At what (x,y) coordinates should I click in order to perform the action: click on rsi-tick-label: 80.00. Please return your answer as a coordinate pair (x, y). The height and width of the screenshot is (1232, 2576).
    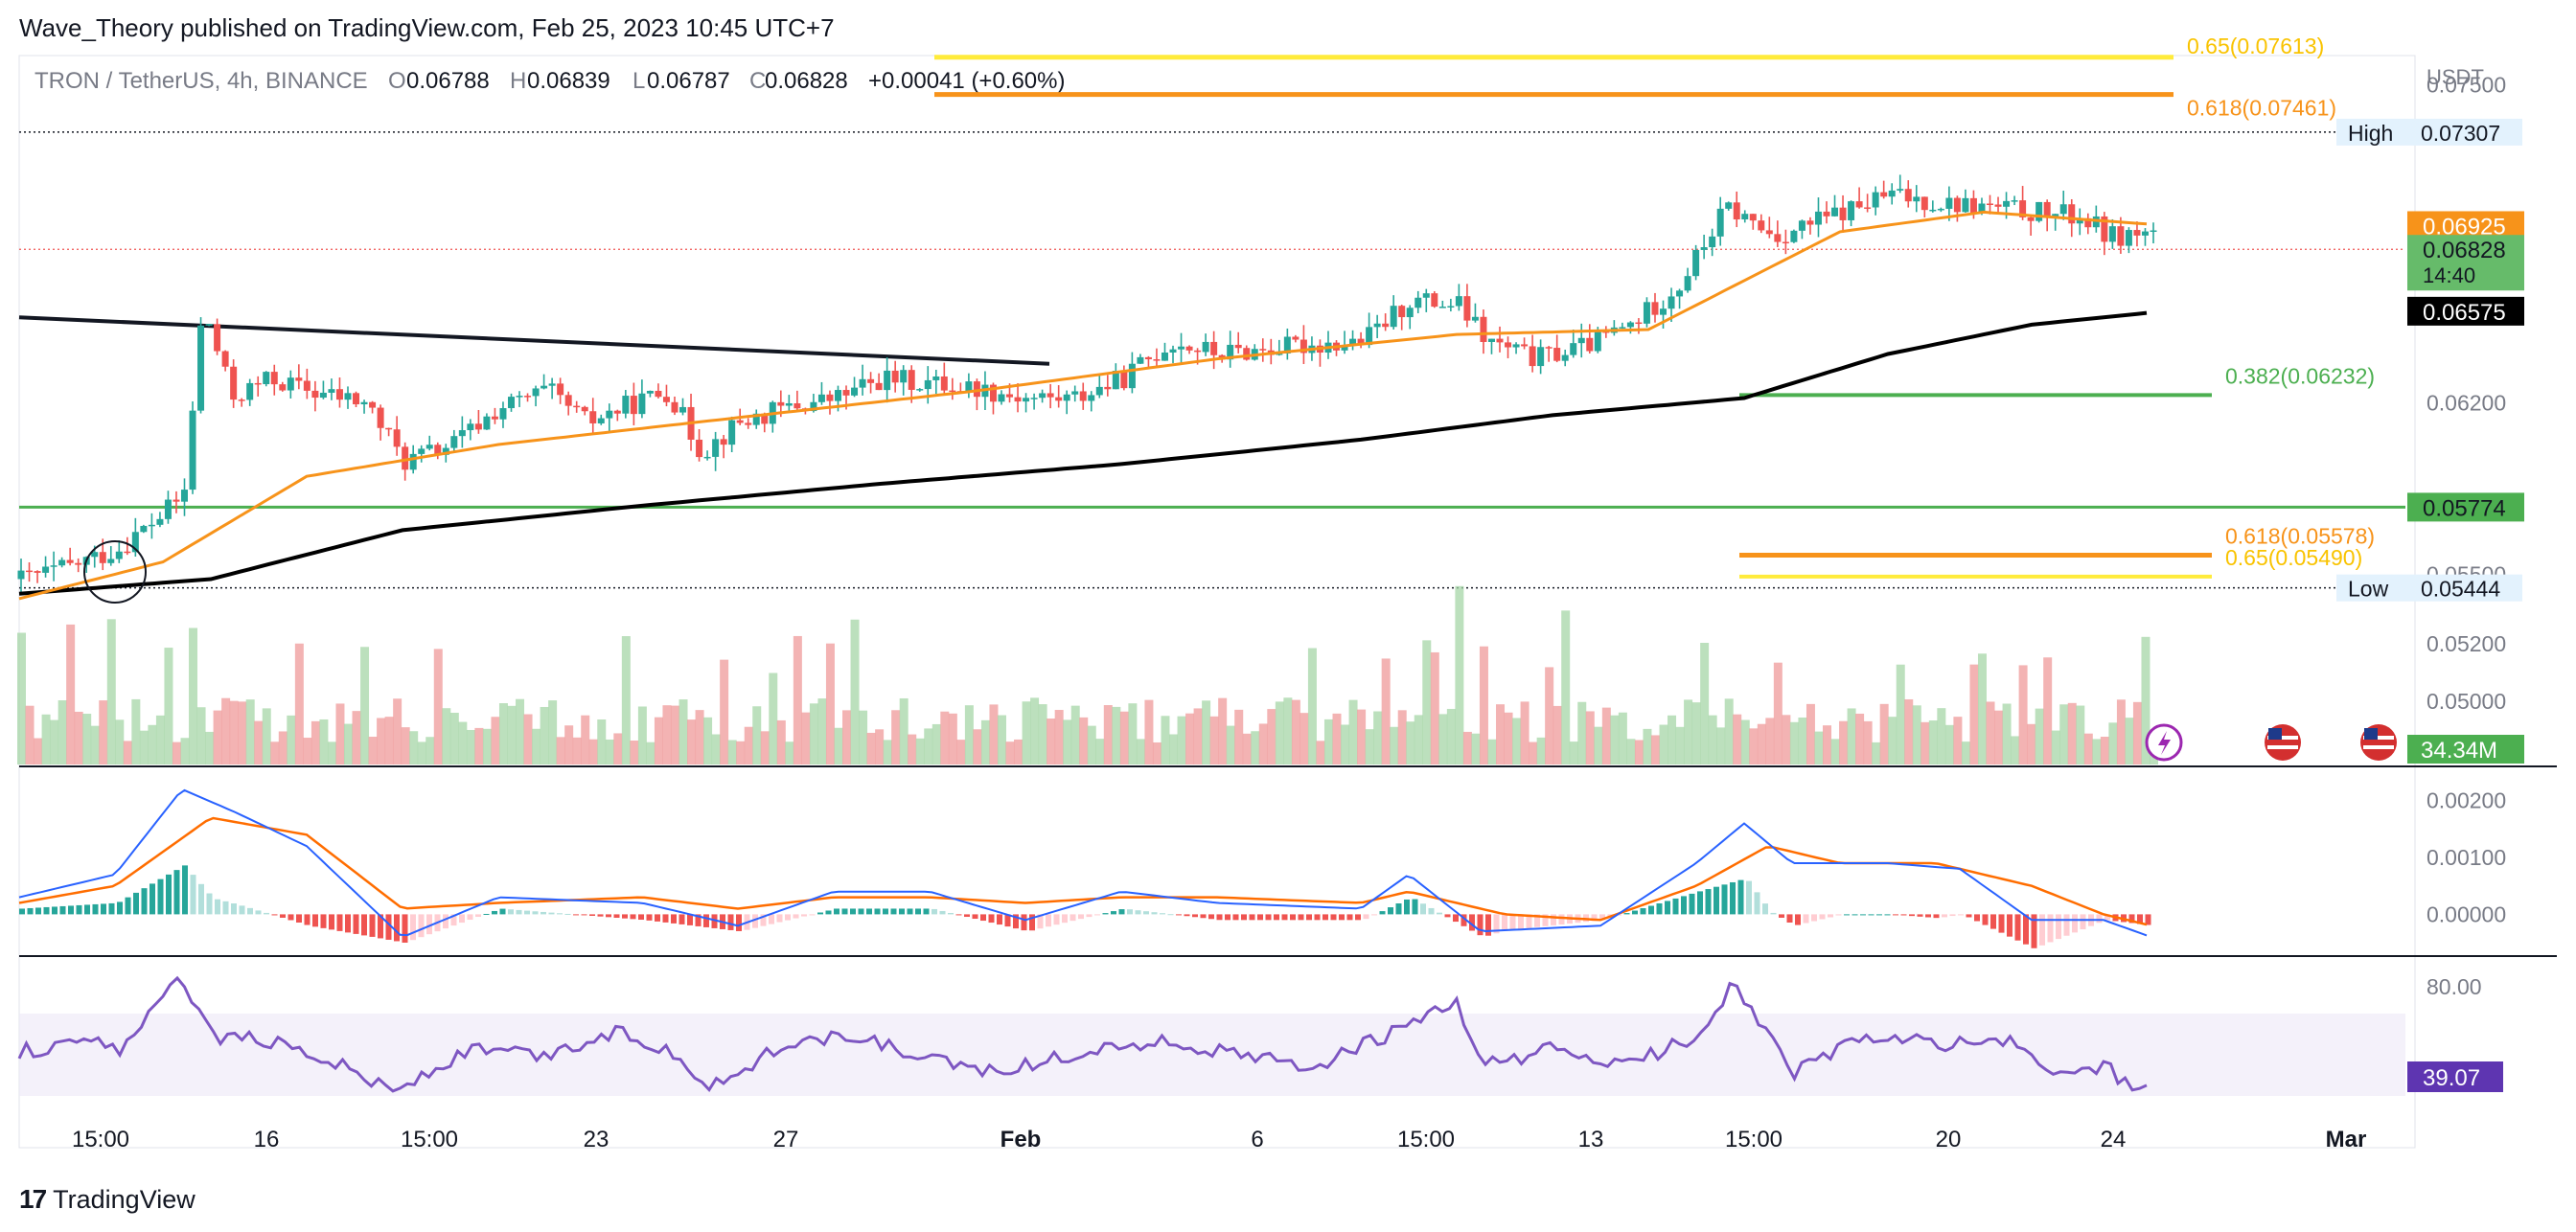
    Looking at the image, I should click on (2454, 987).